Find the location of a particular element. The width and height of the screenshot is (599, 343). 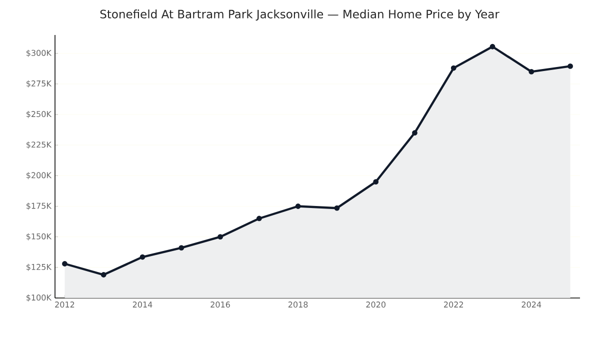

y-tick-label: $275K is located at coordinates (39, 84).